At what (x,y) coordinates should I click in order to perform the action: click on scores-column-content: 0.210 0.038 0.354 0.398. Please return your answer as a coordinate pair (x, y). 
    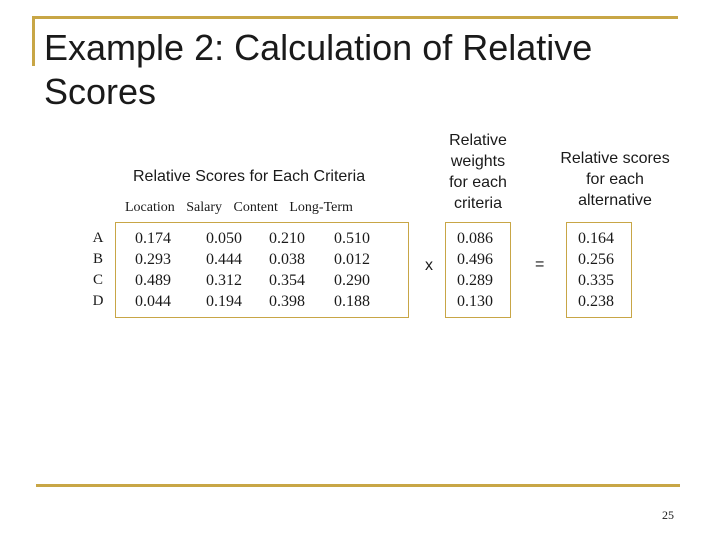
    Looking at the image, I should click on (287, 270).